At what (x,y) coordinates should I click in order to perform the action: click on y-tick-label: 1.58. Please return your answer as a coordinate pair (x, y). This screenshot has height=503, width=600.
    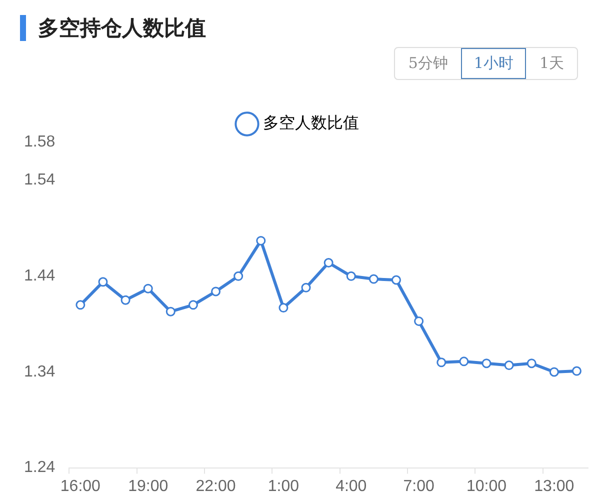
    Looking at the image, I should click on (40, 141).